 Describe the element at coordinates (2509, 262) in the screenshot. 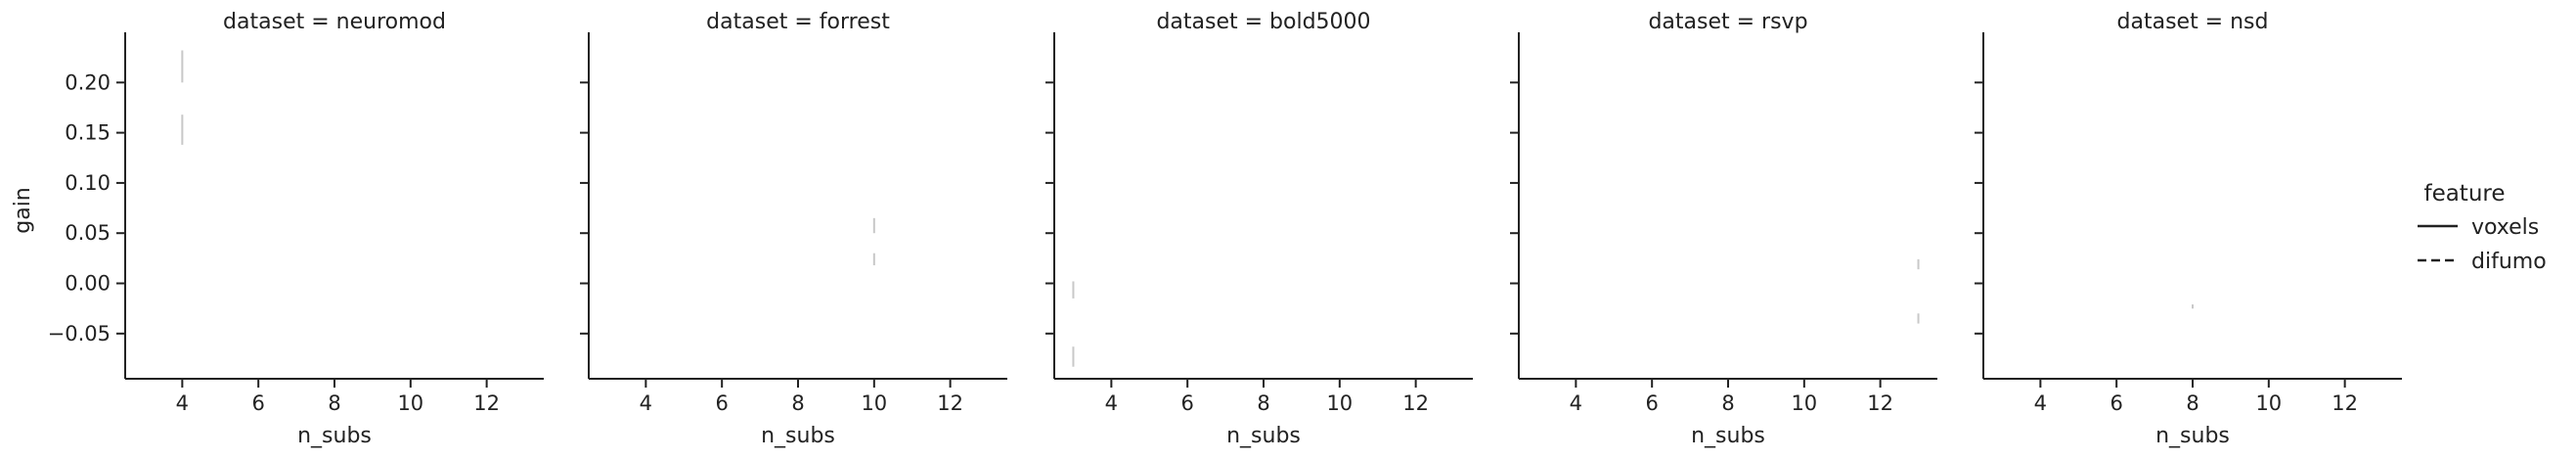

I see `legend-label-difumo: difumo` at that location.